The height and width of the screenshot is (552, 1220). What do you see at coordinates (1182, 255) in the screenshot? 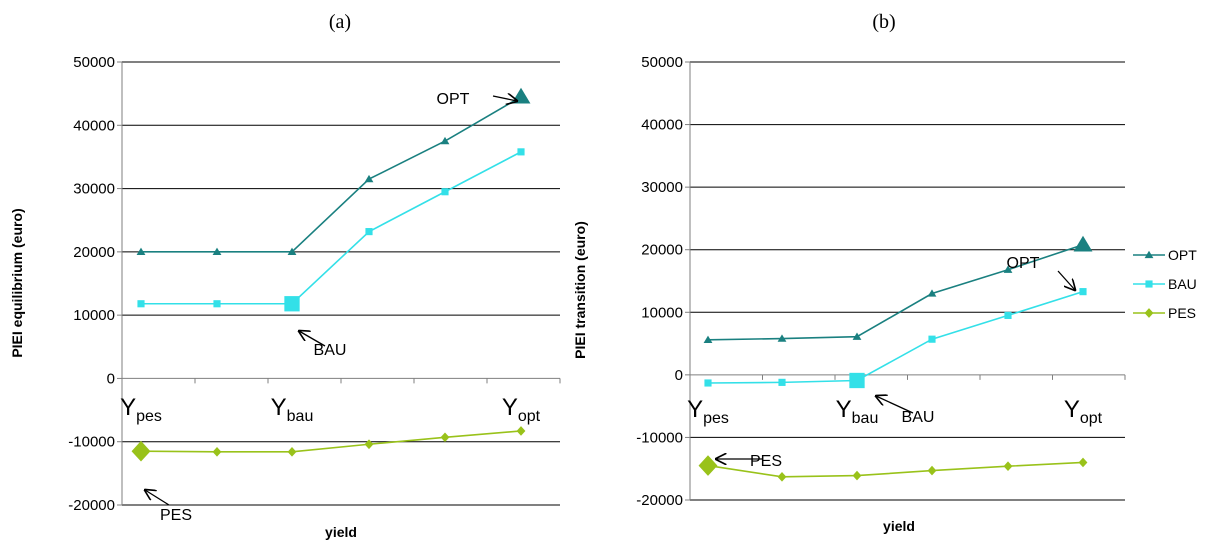
I see `legend-label-opt: OPT` at bounding box center [1182, 255].